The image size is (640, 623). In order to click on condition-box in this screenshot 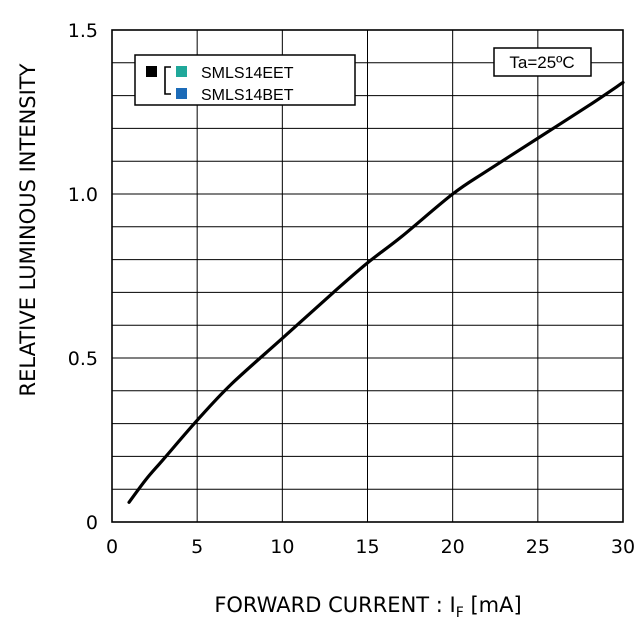, I will do `click(542, 62)`.